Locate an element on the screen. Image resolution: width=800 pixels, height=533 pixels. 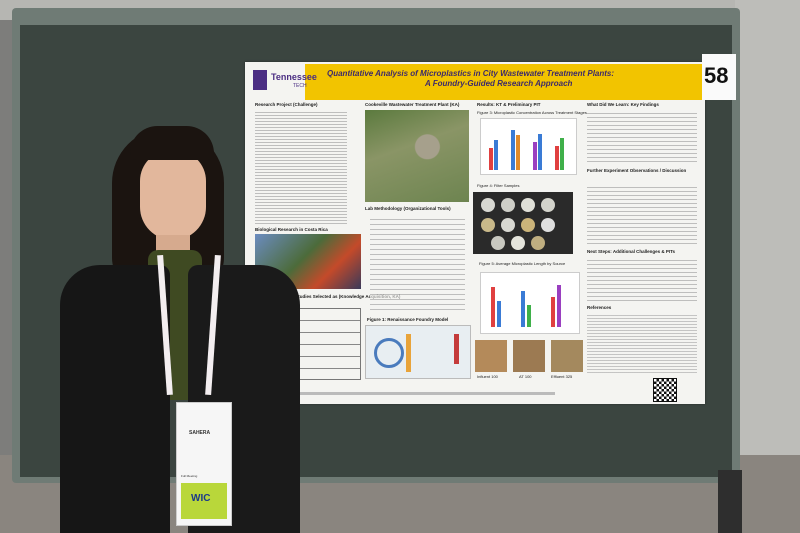
fig4-label: Figure 4: Filter Samples is located at coordinates (498, 185).